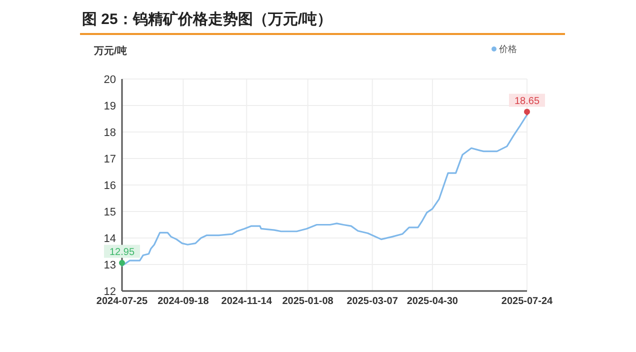 This screenshot has height=352, width=636. Describe the element at coordinates (110, 80) in the screenshot. I see `y-tick-label: 20` at that location.